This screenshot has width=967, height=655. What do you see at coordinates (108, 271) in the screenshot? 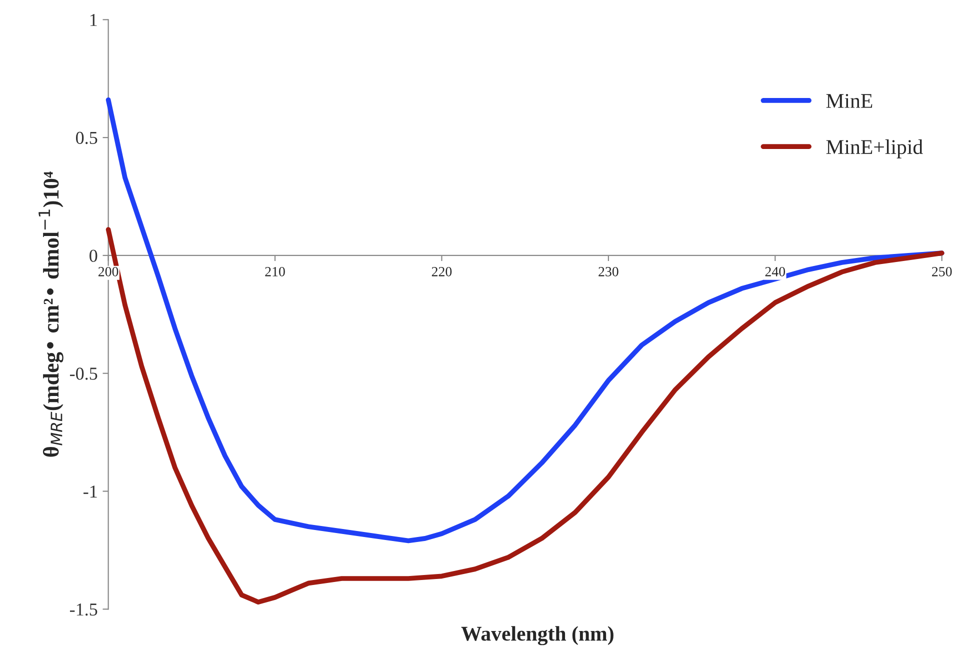
I see `x-tick-label: 200` at bounding box center [108, 271].